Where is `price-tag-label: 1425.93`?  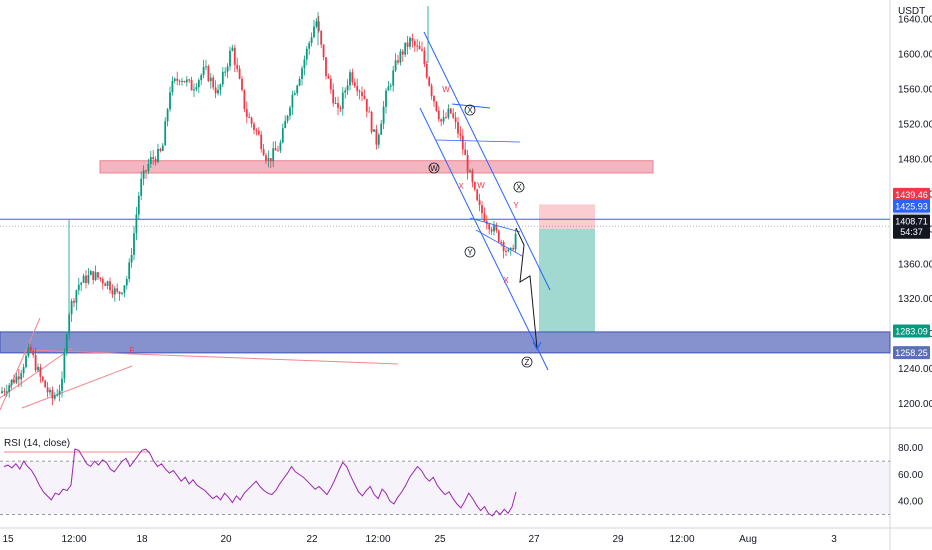
price-tag-label: 1425.93 is located at coordinates (911, 207).